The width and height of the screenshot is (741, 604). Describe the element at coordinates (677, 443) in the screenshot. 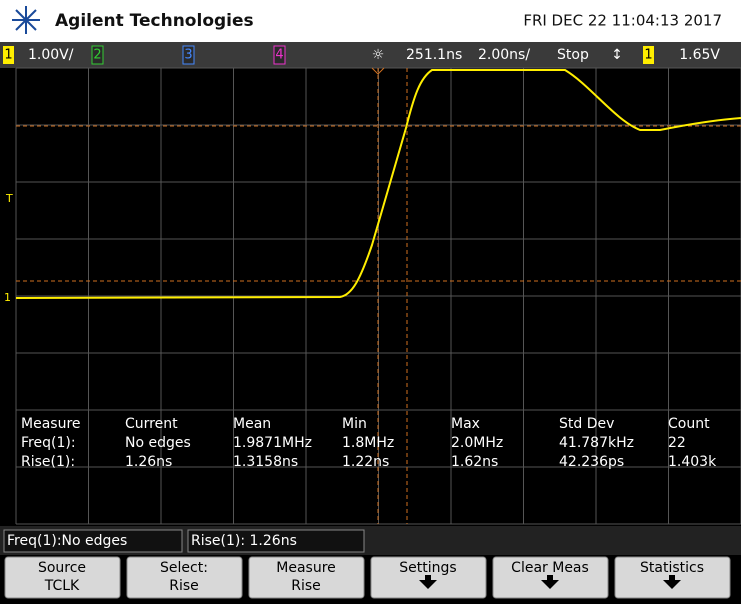

I see `measure-cell: 22` at that location.